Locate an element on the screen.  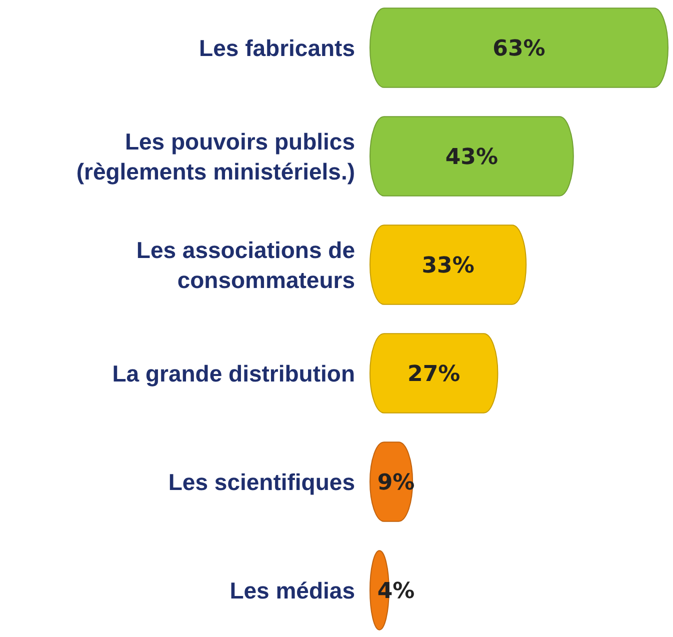
data-label: 63% is located at coordinates (519, 49).